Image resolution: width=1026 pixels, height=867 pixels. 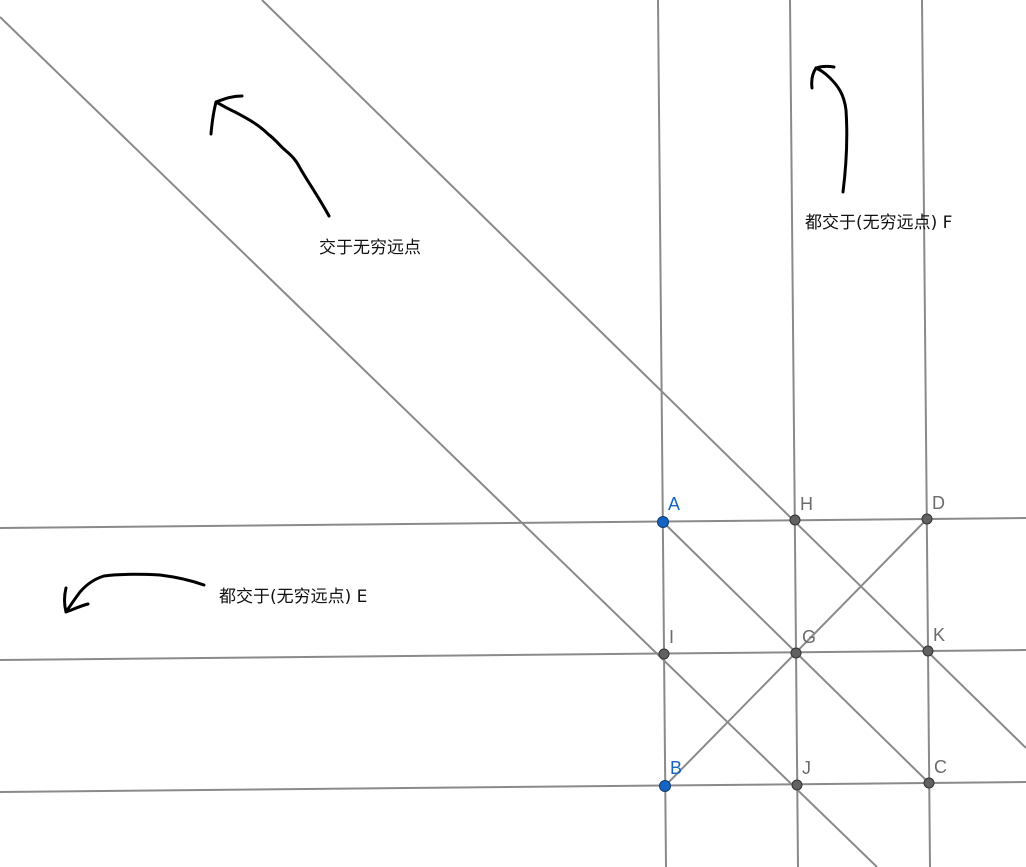 I want to click on horizontal-line-bottom, so click(x=513, y=787).